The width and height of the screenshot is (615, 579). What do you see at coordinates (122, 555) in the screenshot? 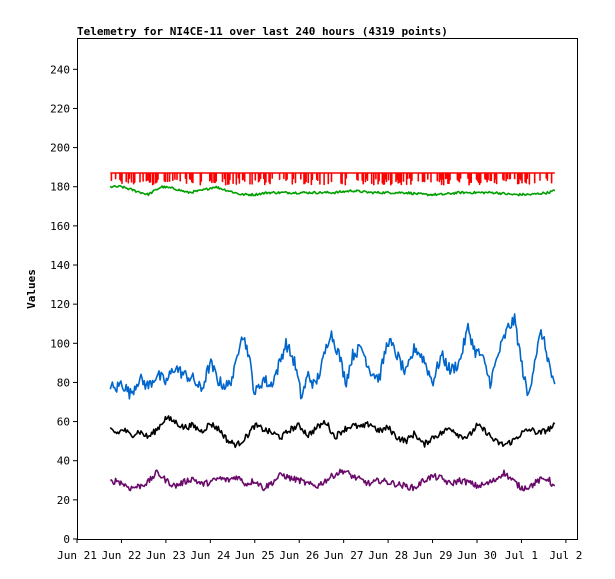
I see `x-tick-label: Jun 22` at bounding box center [122, 555].